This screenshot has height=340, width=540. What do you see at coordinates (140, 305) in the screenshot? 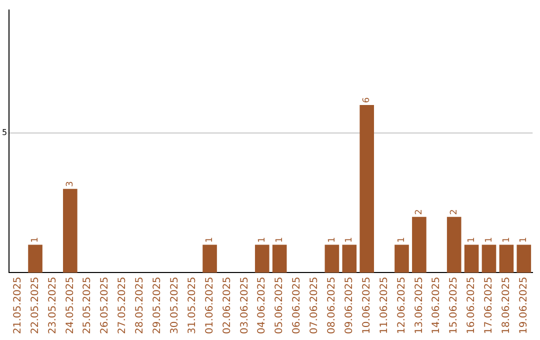
I see `x-tick-label: 28.05.2025` at bounding box center [140, 305].